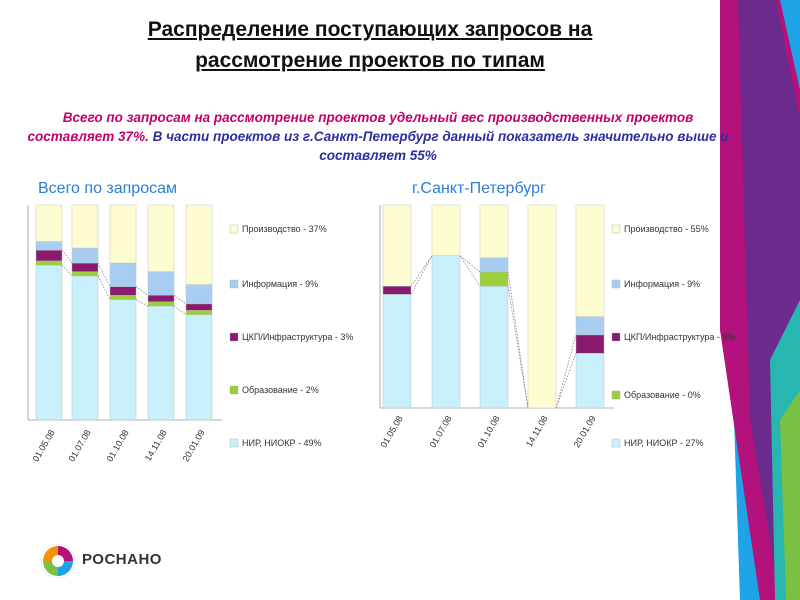 This screenshot has width=800, height=600. I want to click on logo-text: РОСНАНО, so click(122, 559).